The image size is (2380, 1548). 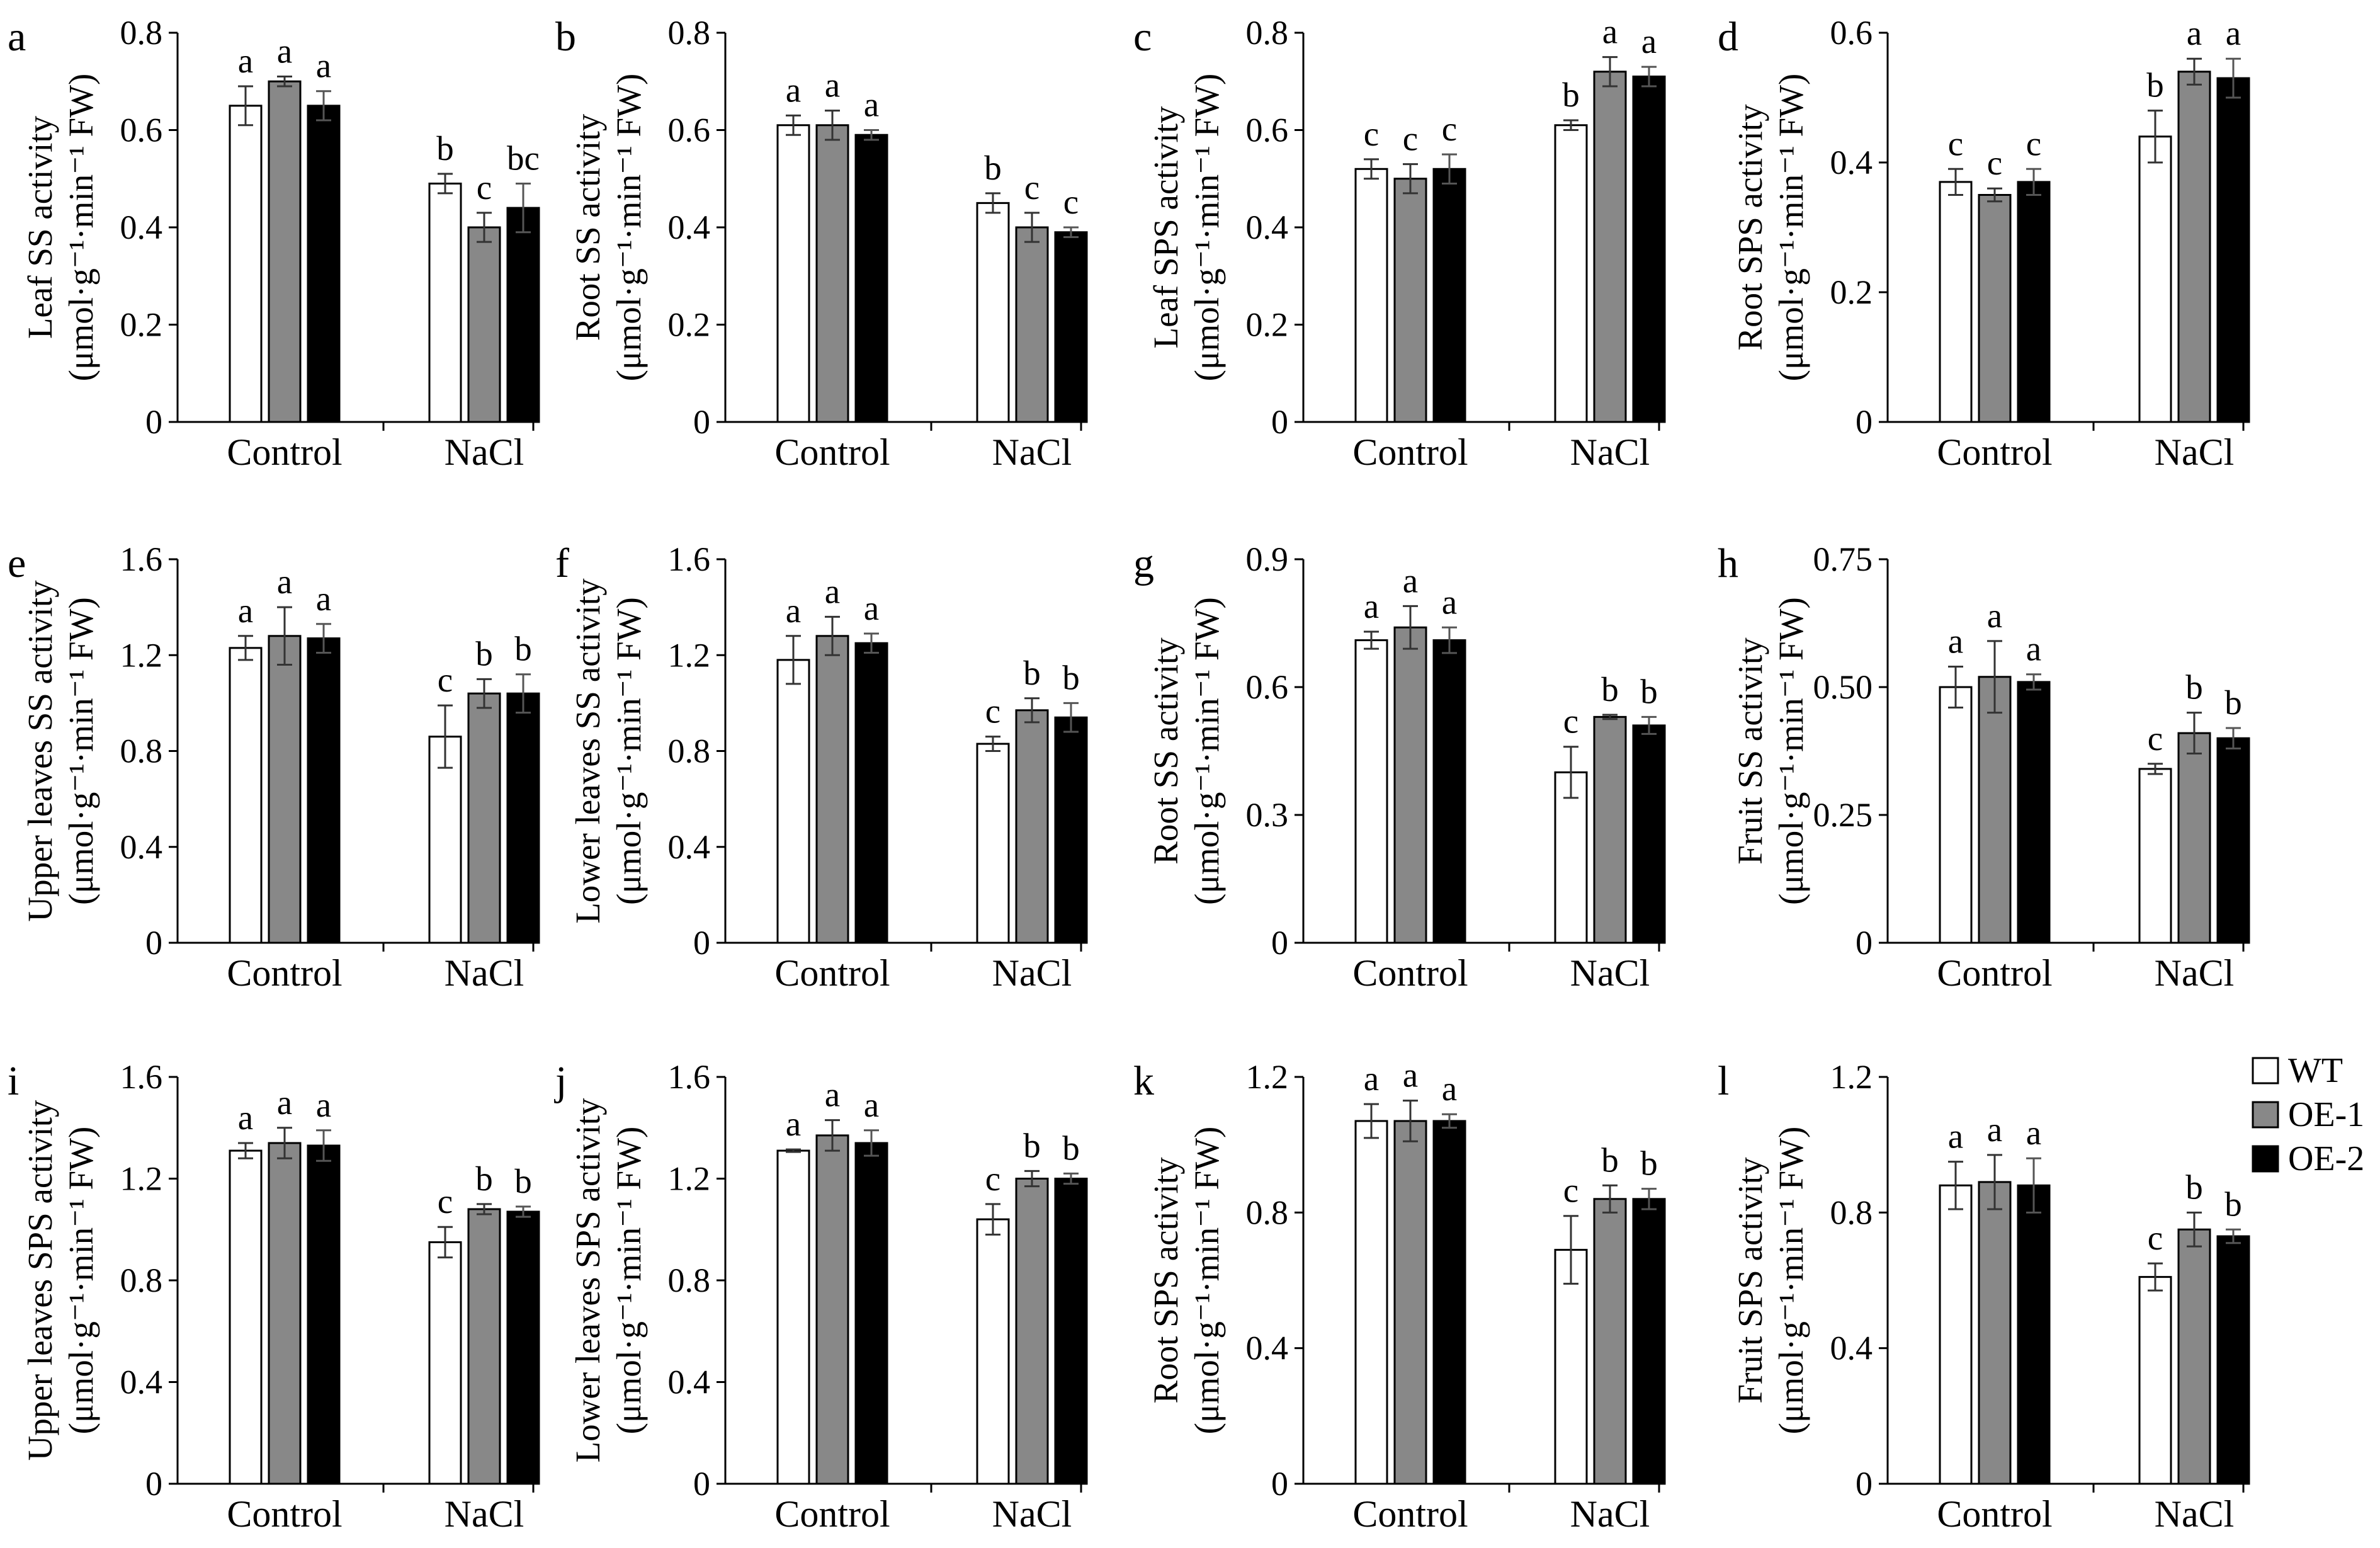 What do you see at coordinates (1723, 1081) in the screenshot?
I see `panel-letter: l` at bounding box center [1723, 1081].